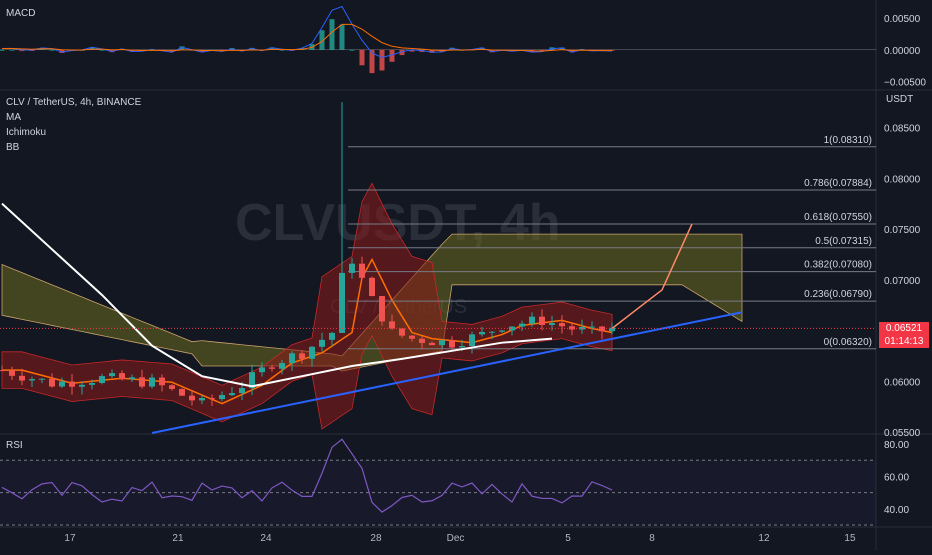  I want to click on time-axis-label: 15, so click(850, 538).